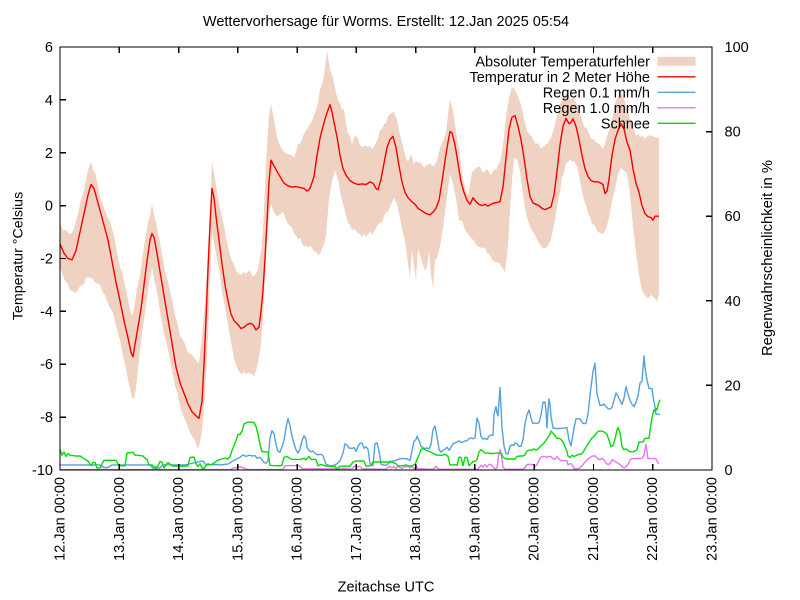 This screenshot has width=800, height=600. Describe the element at coordinates (19, 256) in the screenshot. I see `svg-text: Temperatur °Celsius` at that location.